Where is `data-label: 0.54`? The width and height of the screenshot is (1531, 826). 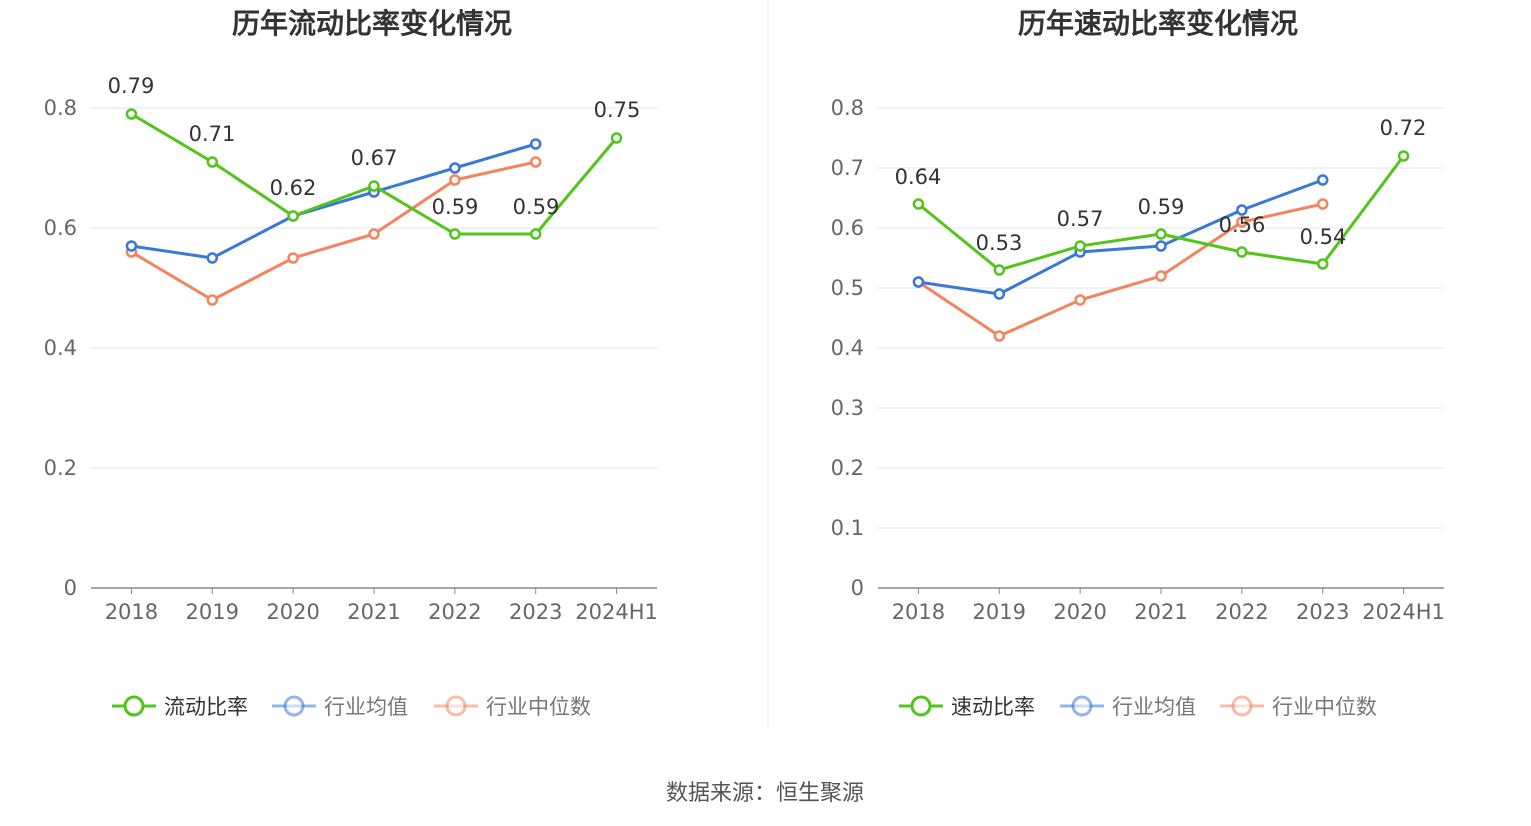
data-label: 0.54 is located at coordinates (1323, 237).